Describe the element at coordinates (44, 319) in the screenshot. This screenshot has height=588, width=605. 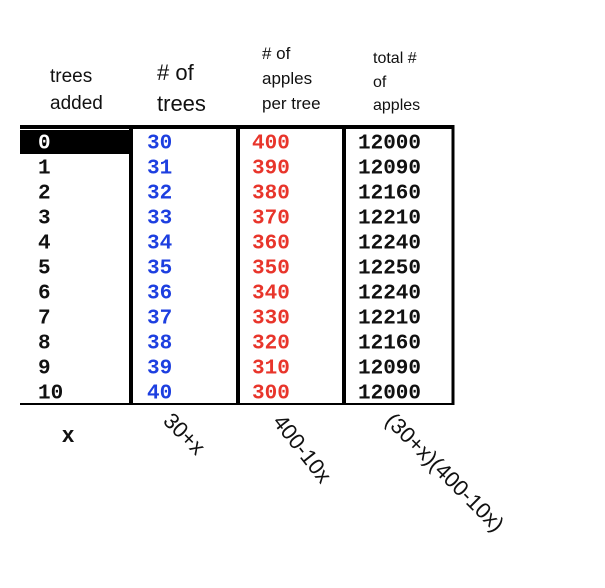
I see `table-cell: 7` at that location.